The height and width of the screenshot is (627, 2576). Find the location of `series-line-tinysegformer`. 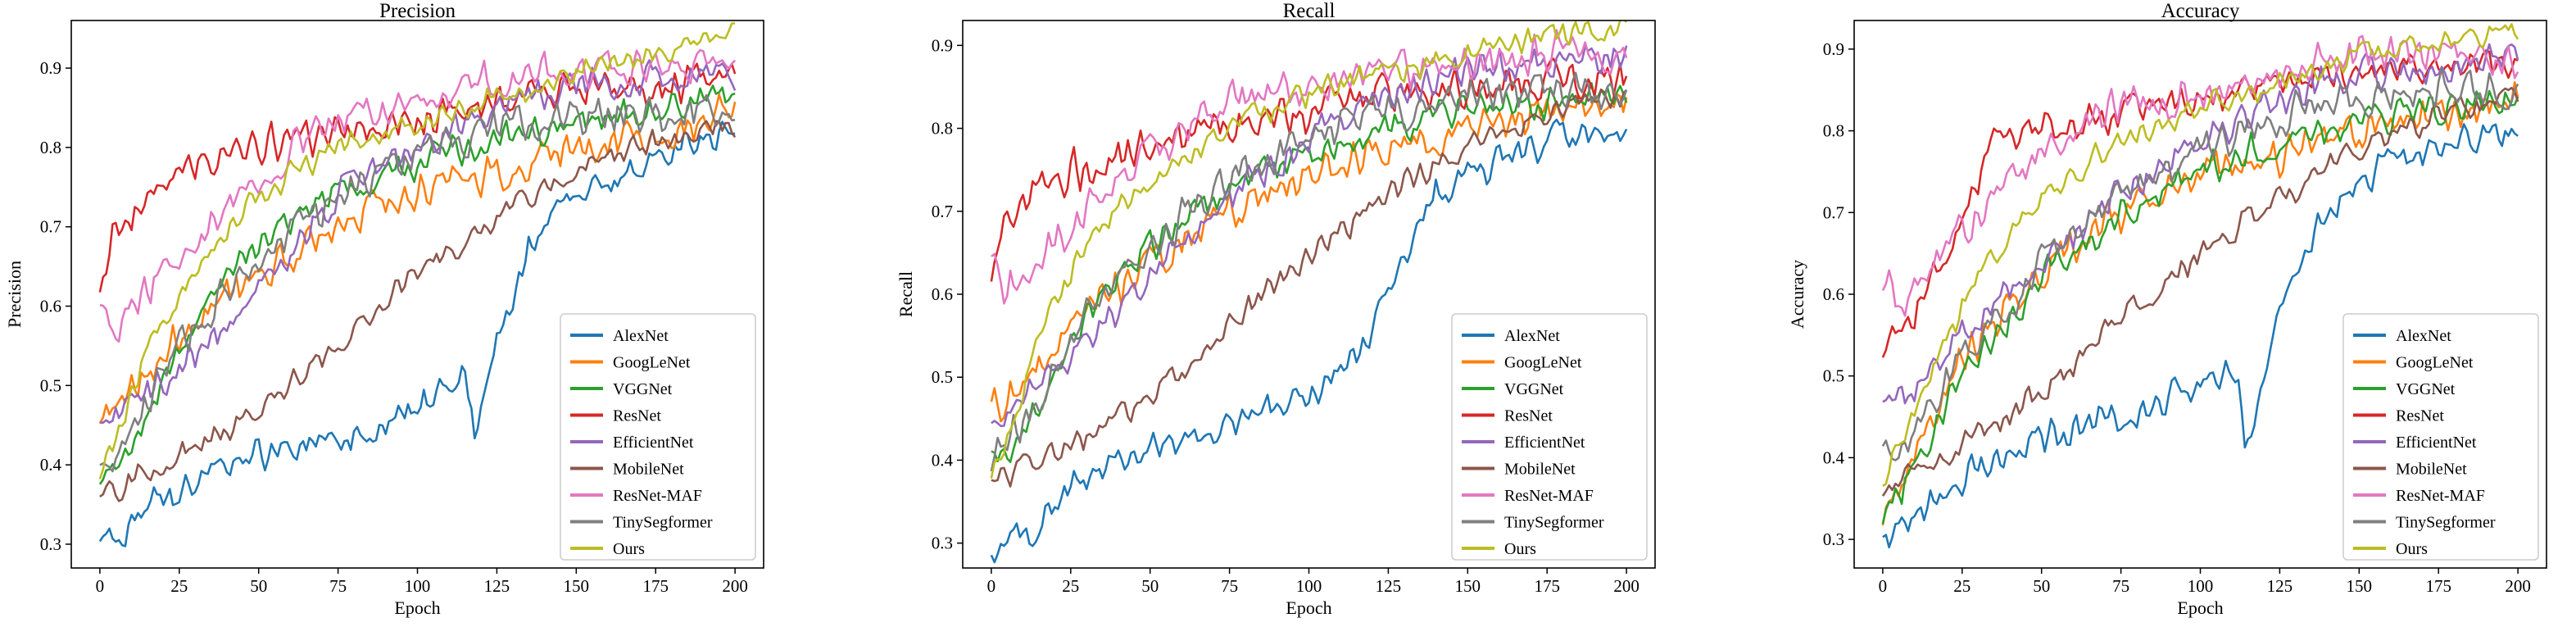

series-line-tinysegformer is located at coordinates (417, 283).